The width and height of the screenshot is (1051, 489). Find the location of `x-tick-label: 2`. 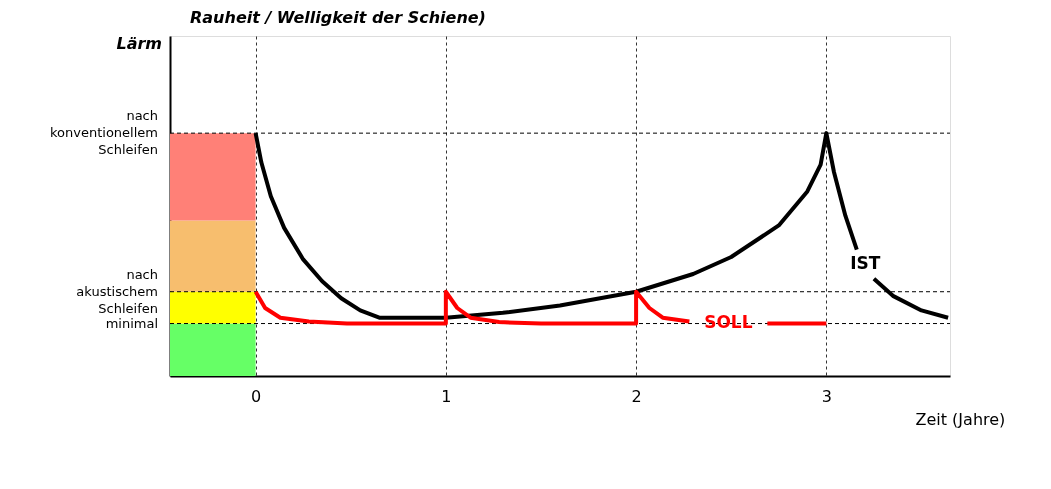

x-tick-label: 2 is located at coordinates (636, 396).